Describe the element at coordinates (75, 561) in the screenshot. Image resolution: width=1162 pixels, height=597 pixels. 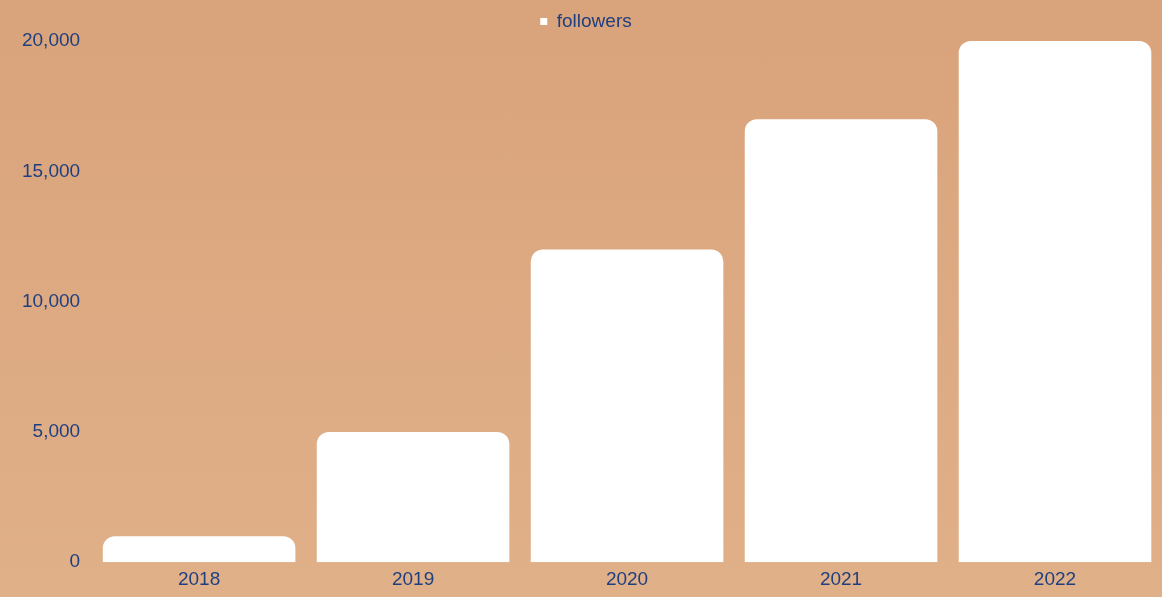
I see `y-tick-label: 0` at that location.